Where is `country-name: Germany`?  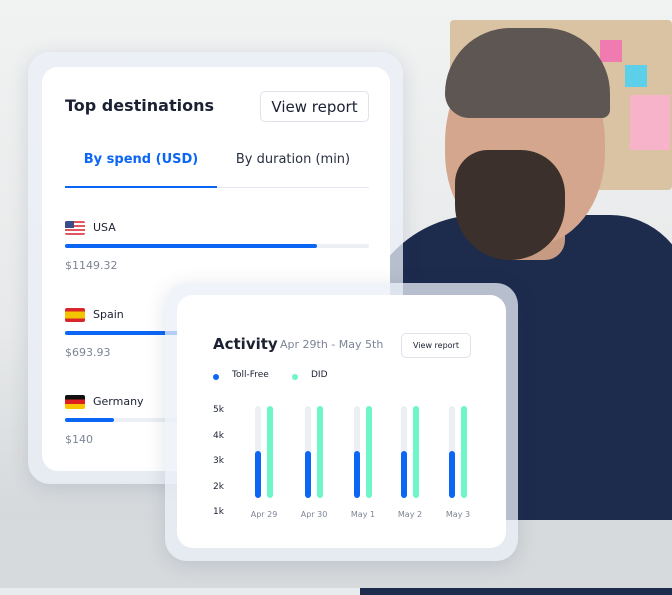
country-name: Germany is located at coordinates (118, 401).